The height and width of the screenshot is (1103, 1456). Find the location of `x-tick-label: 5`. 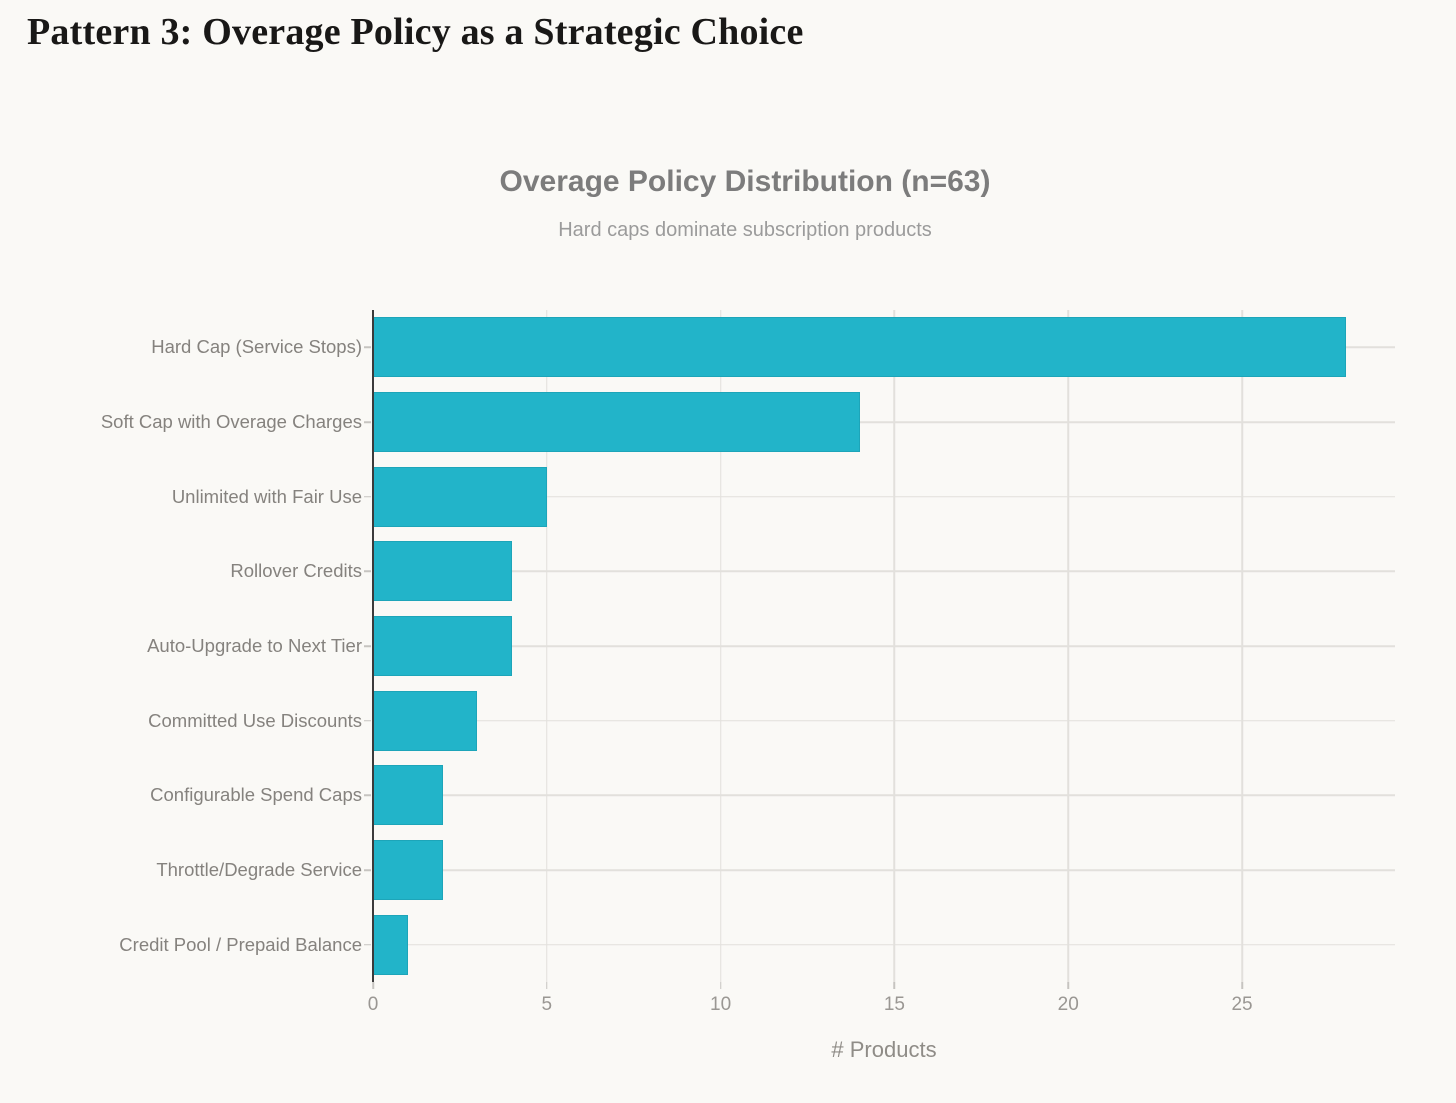

x-tick-label: 5 is located at coordinates (547, 1004).